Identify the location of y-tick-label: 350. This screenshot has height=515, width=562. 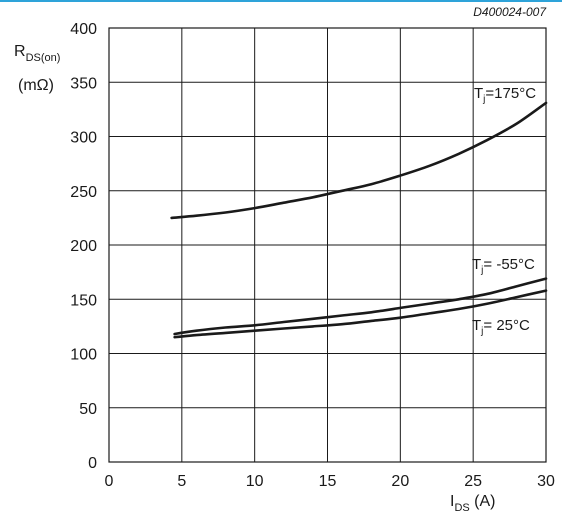
(83, 83).